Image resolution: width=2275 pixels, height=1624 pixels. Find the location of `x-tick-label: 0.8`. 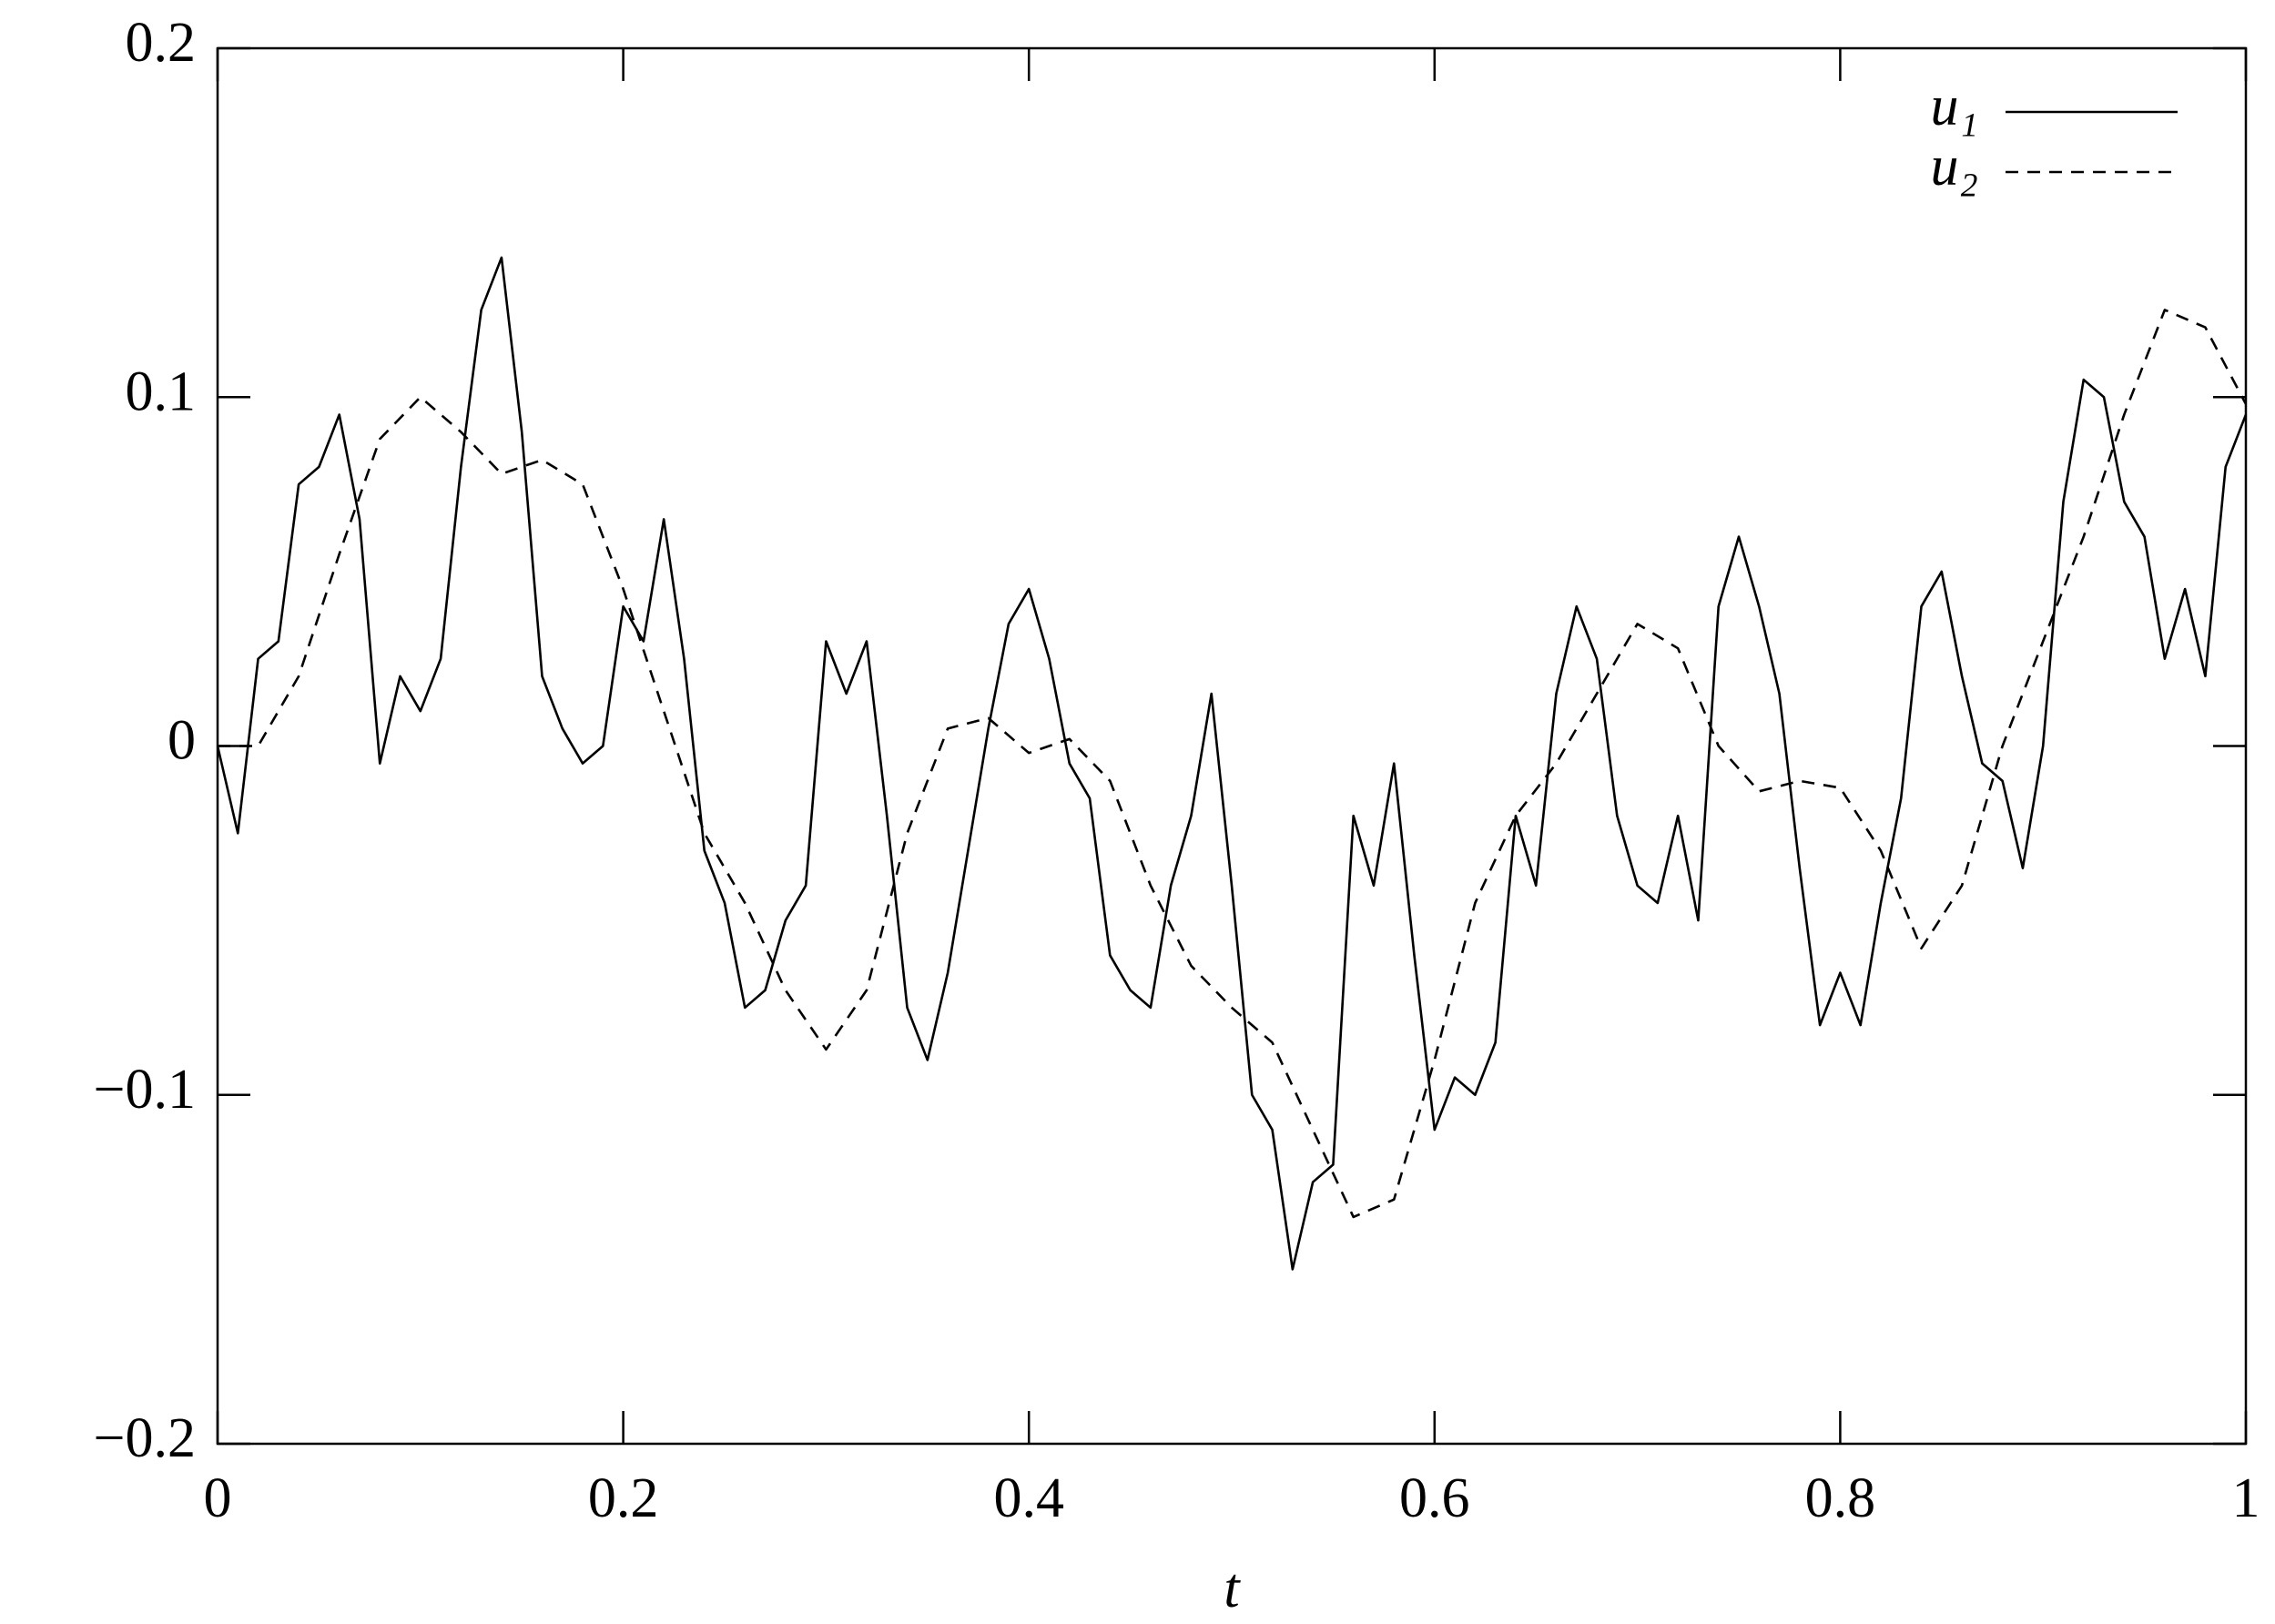

x-tick-label: 0.8 is located at coordinates (1840, 1498).